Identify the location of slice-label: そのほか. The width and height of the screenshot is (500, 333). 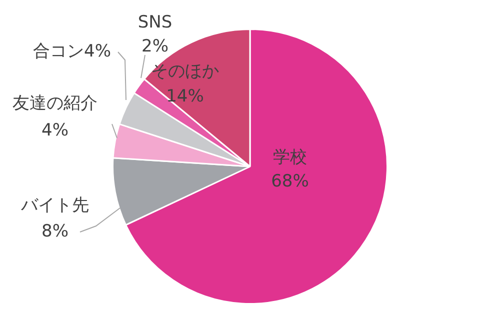
(185, 71).